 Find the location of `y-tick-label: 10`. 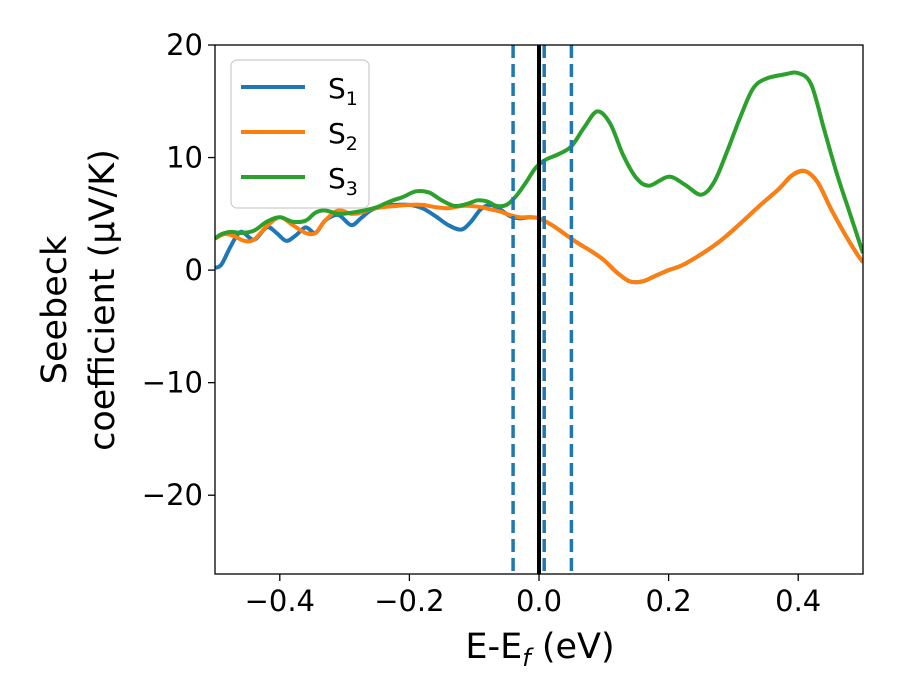

y-tick-label: 10 is located at coordinates (184, 158).